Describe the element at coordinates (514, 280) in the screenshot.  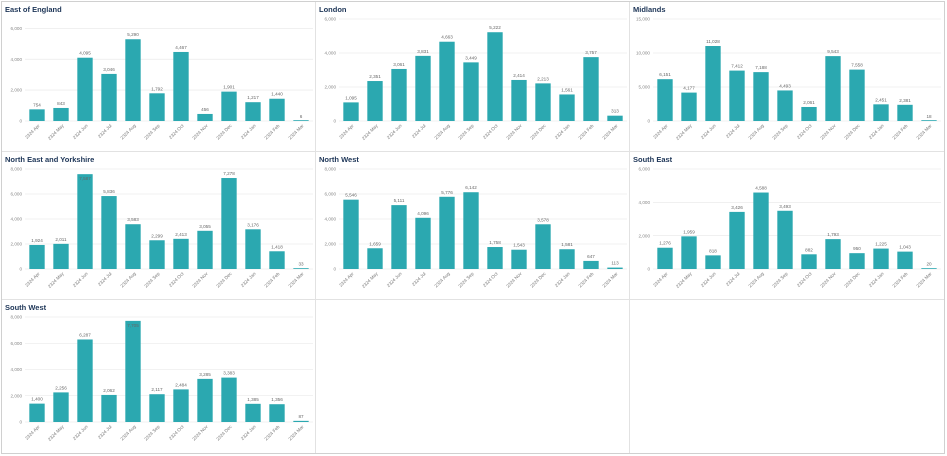
I see `x-tick-label: 2324 Nov` at that location.